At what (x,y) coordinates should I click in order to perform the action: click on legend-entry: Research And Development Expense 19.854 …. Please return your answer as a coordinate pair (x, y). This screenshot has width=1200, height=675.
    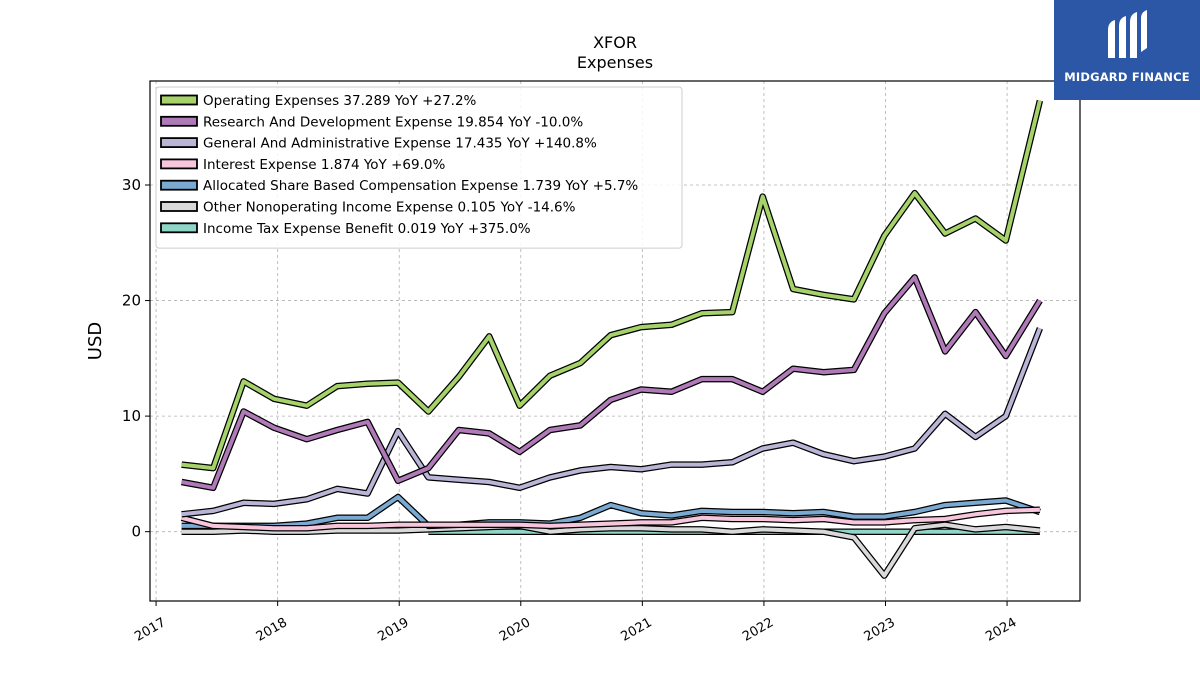
    Looking at the image, I should click on (393, 122).